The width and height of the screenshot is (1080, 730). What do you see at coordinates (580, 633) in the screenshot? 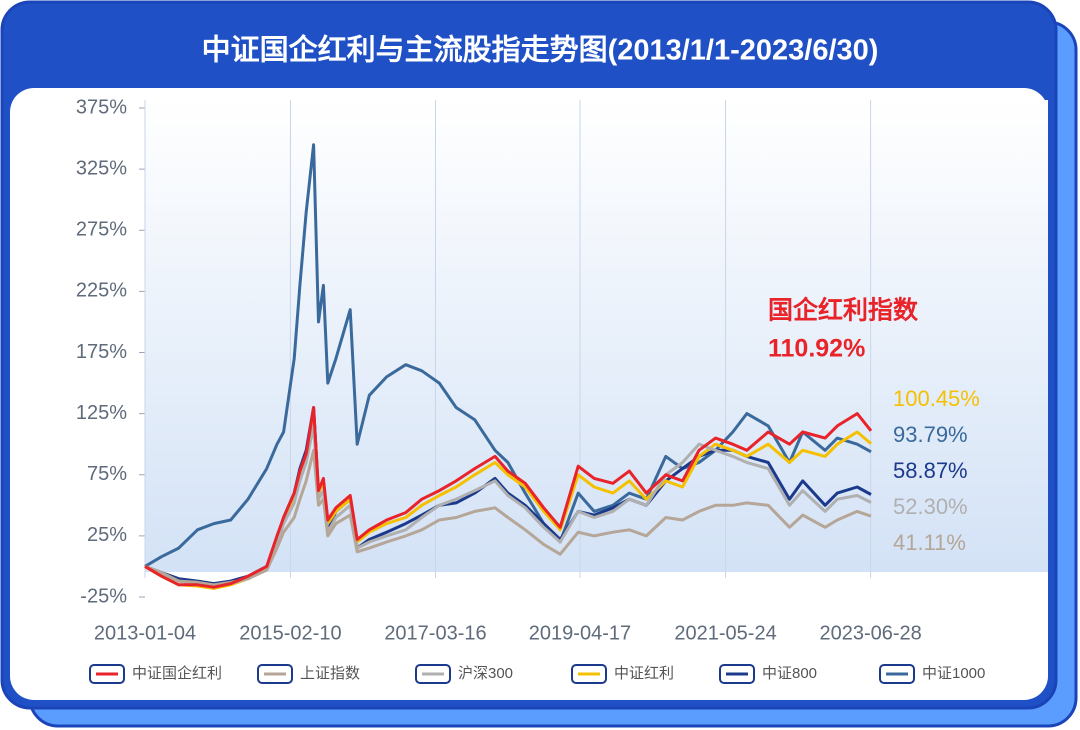
I see `x-tick-label: 2019-04-17` at bounding box center [580, 633].